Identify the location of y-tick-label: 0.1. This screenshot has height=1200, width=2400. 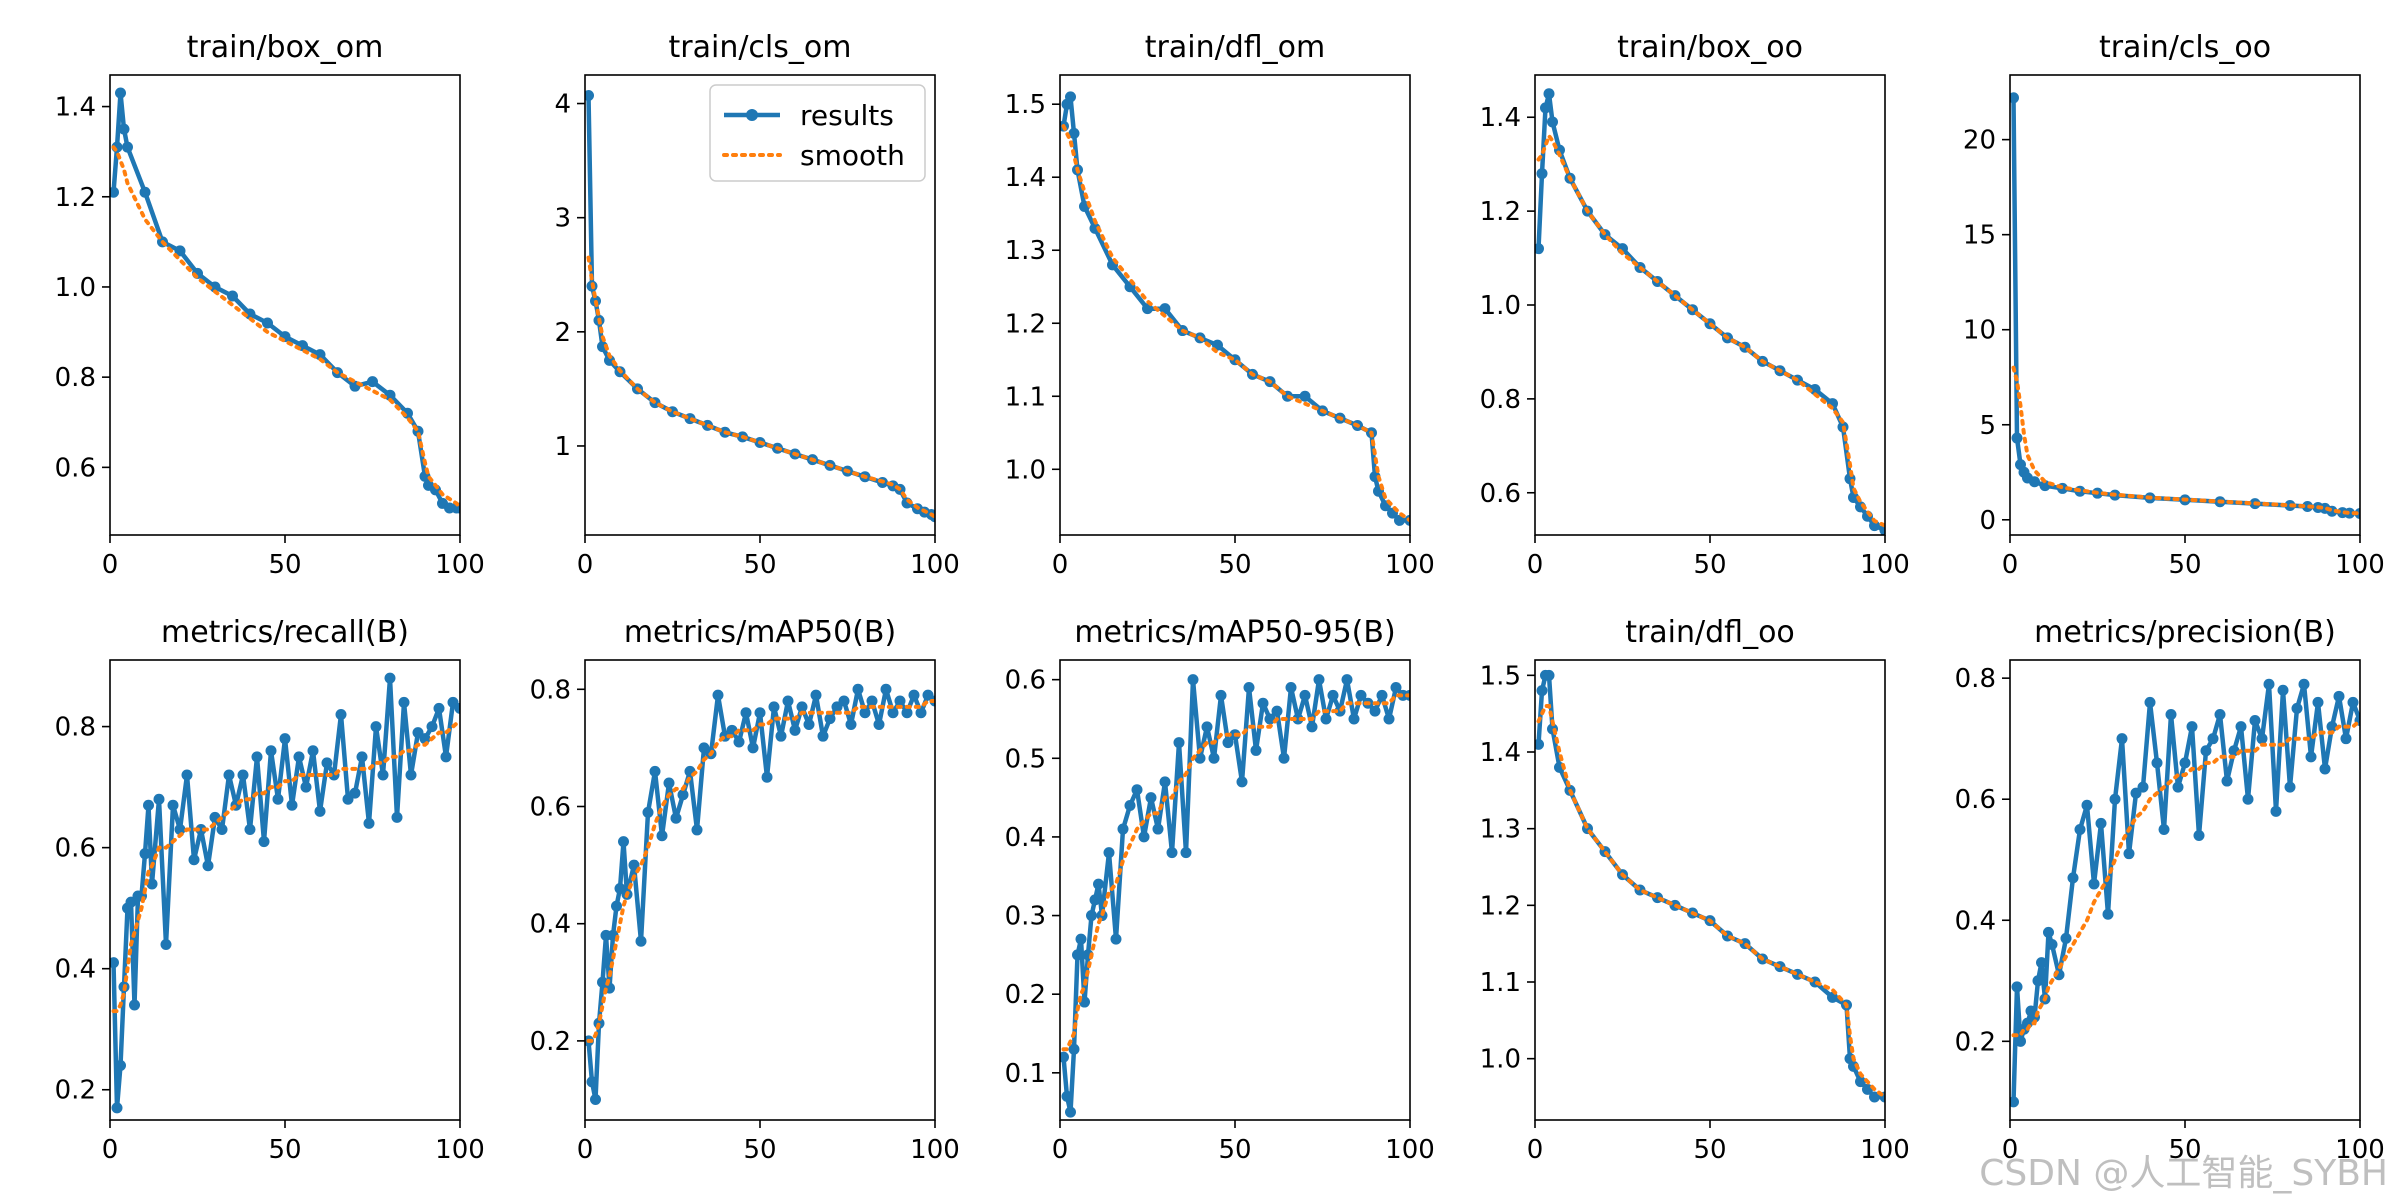
(1025, 1074).